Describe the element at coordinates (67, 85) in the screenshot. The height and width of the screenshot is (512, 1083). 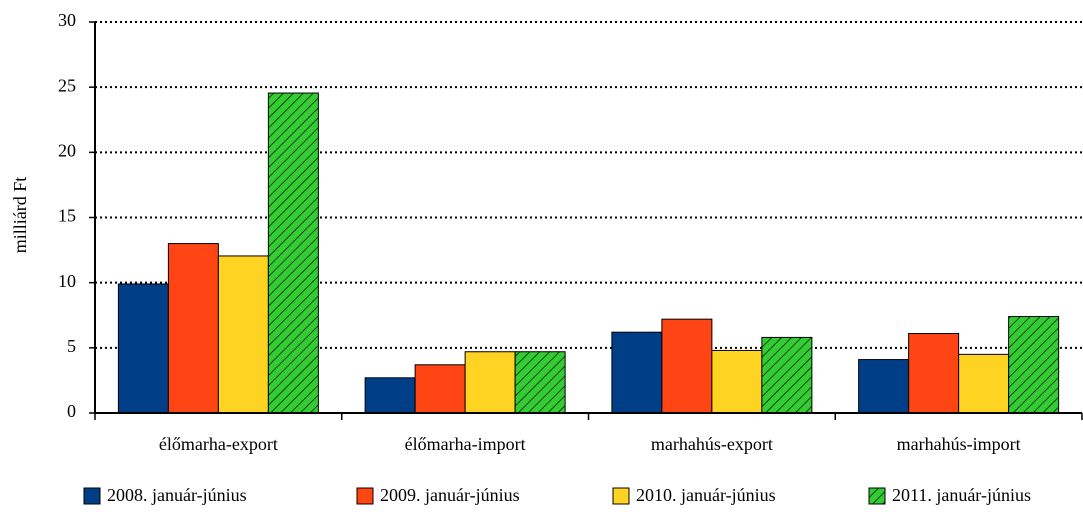
I see `y-tick-label: 25` at that location.